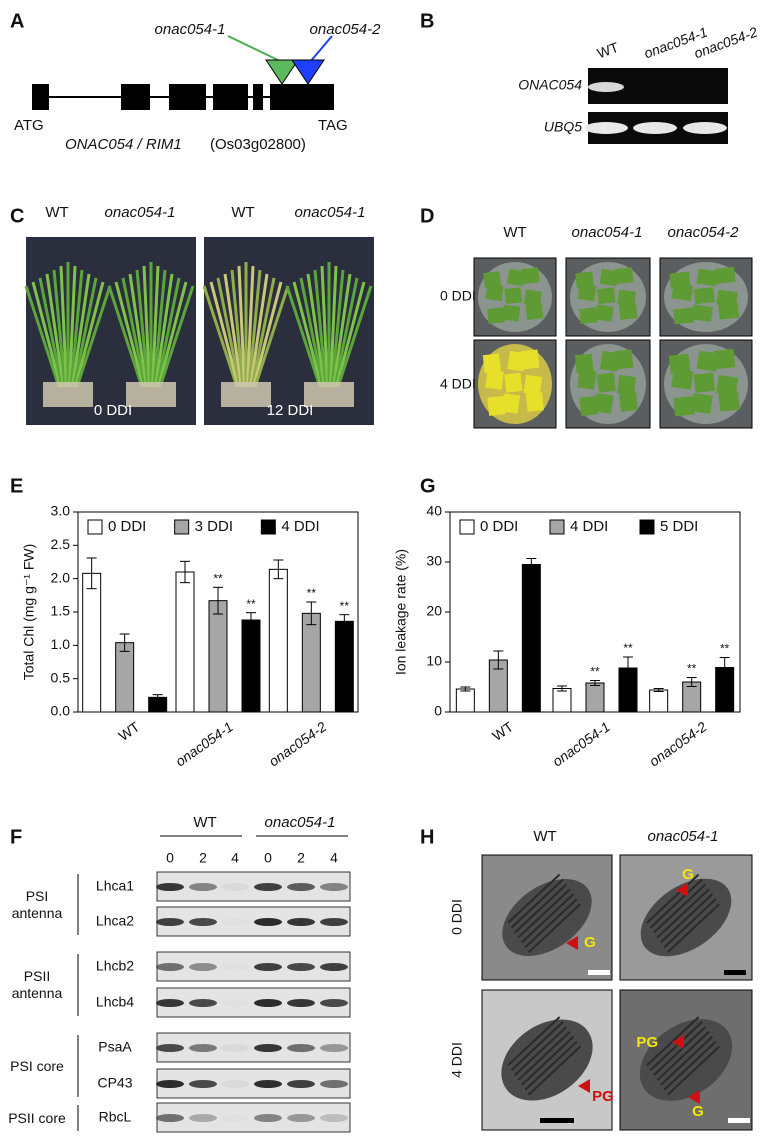  Describe the element at coordinates (434, 611) in the screenshot. I see `y-tick-label: 20` at that location.